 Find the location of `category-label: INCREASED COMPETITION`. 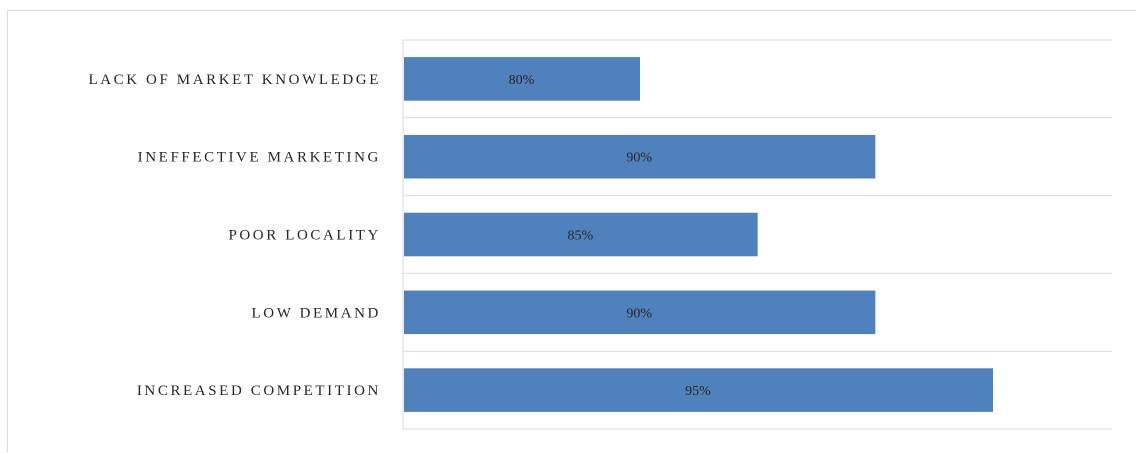

category-label: INCREASED COMPETITION is located at coordinates (259, 391).